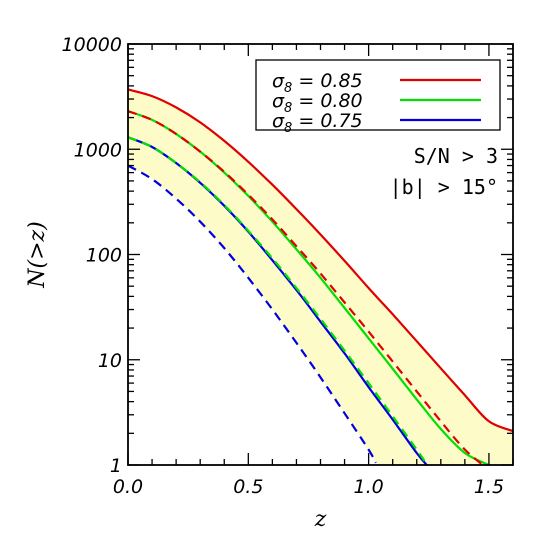 The image size is (550, 550). I want to click on x-tick-labels: 0.0 0.5 1.0 1.5, so click(308, 487).